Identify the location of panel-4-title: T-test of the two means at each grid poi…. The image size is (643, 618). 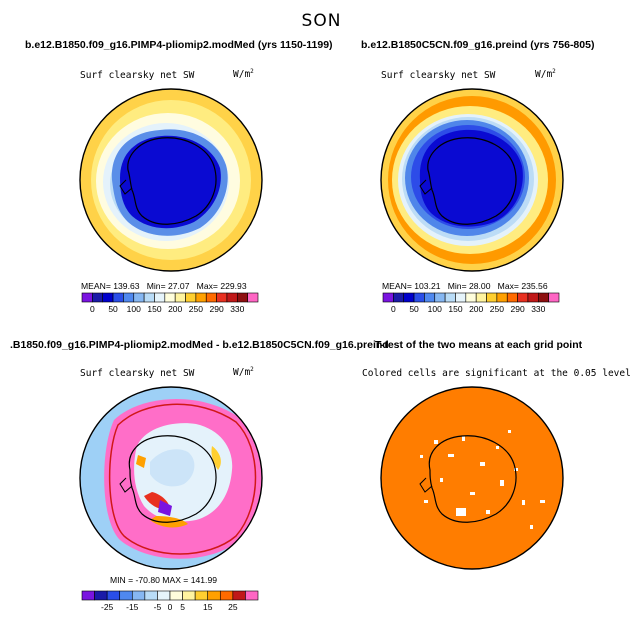
(479, 345).